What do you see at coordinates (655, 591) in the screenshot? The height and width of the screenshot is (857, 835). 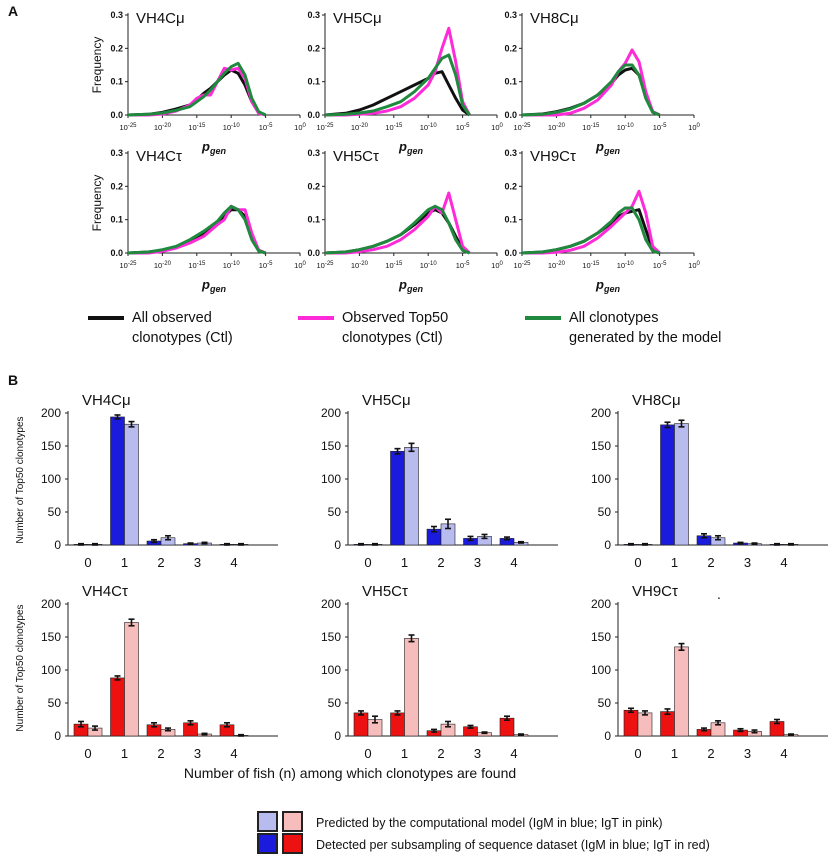 I see `chart-title: VH9Cτ` at bounding box center [655, 591].